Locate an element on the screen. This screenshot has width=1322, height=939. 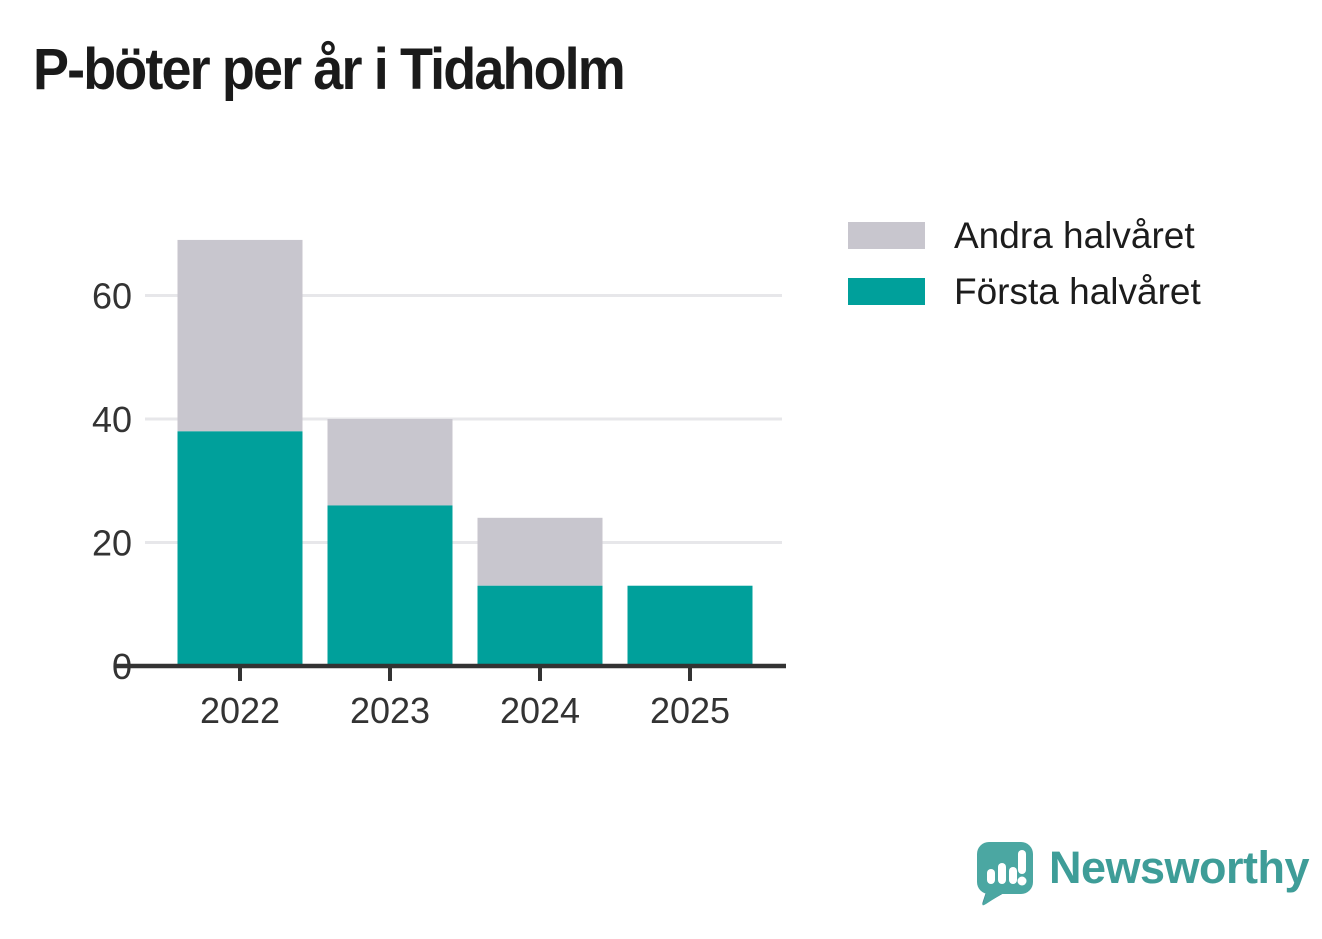
x-tick-label-2024: 2024 is located at coordinates (540, 710).